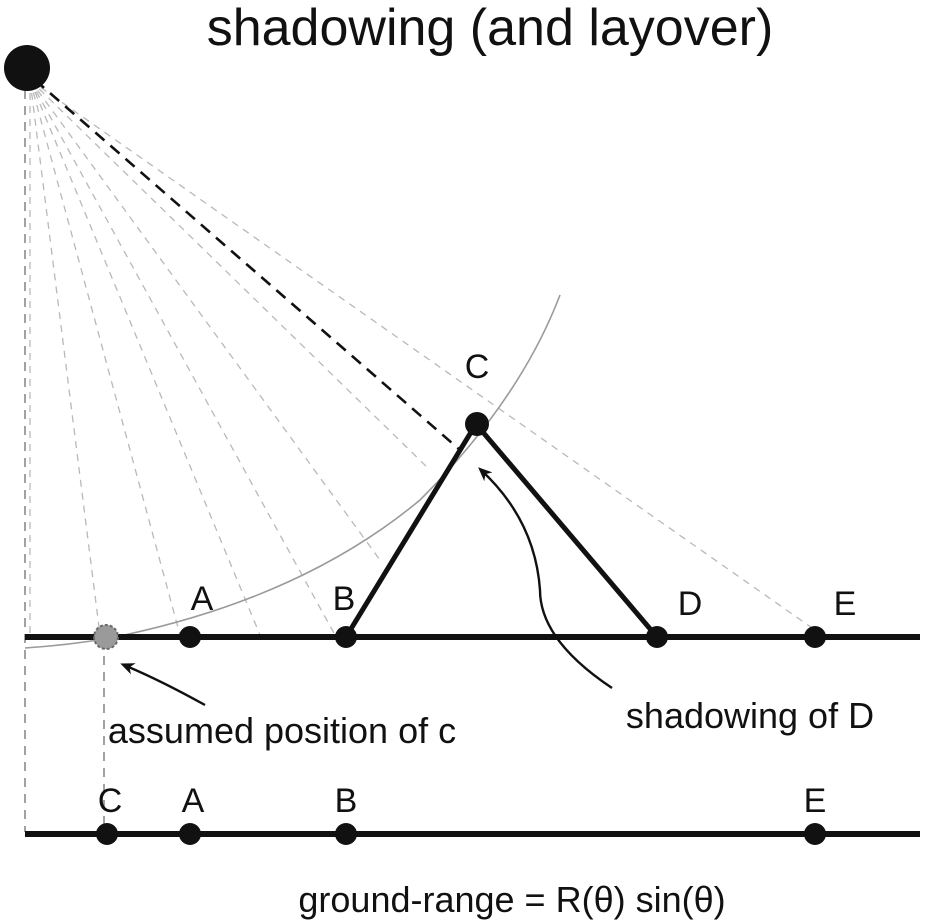  Describe the element at coordinates (815, 637) in the screenshot. I see `terrain-point-e` at that location.